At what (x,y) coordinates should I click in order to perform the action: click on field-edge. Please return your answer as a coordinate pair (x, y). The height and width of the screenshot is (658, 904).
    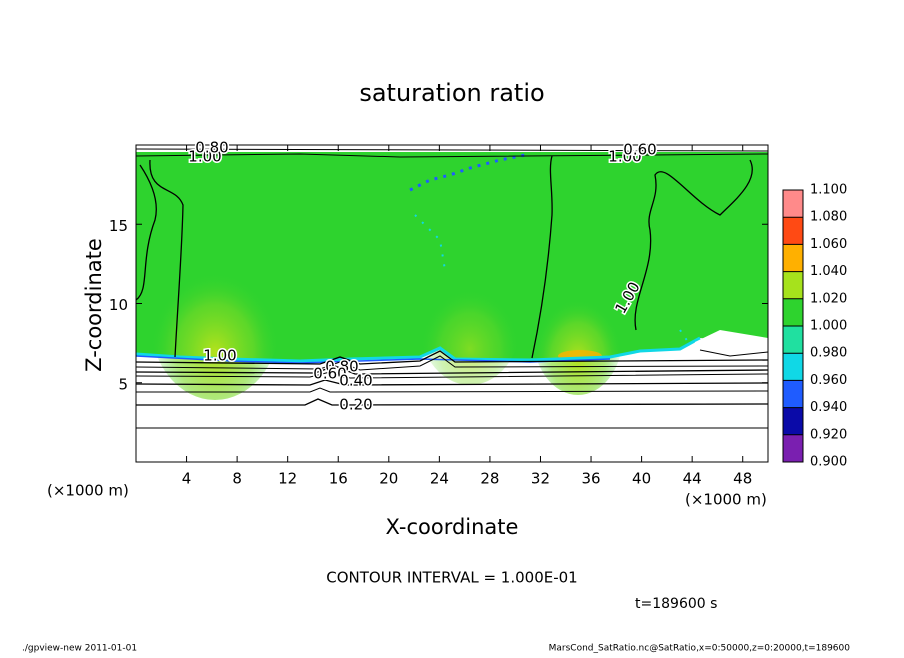
    Looking at the image, I should click on (418, 349).